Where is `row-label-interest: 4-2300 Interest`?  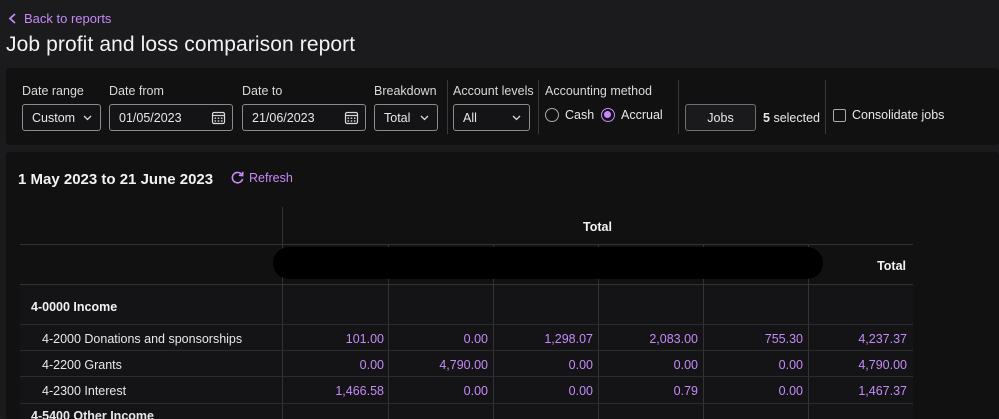 row-label-interest: 4-2300 Interest is located at coordinates (84, 391).